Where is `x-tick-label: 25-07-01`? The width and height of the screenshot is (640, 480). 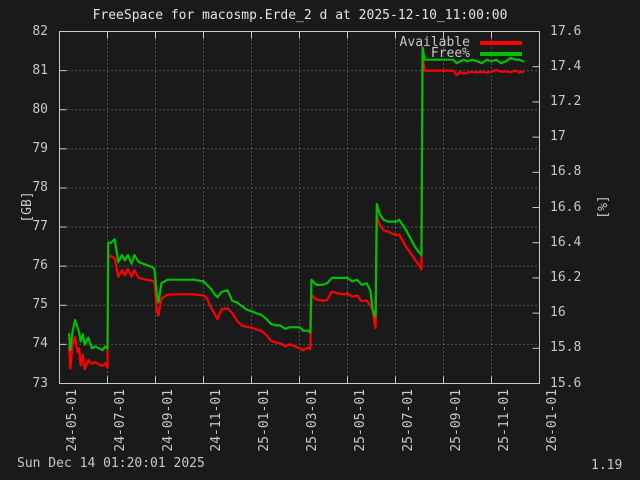
x-tick-label: 25-07-01 is located at coordinates (408, 420).